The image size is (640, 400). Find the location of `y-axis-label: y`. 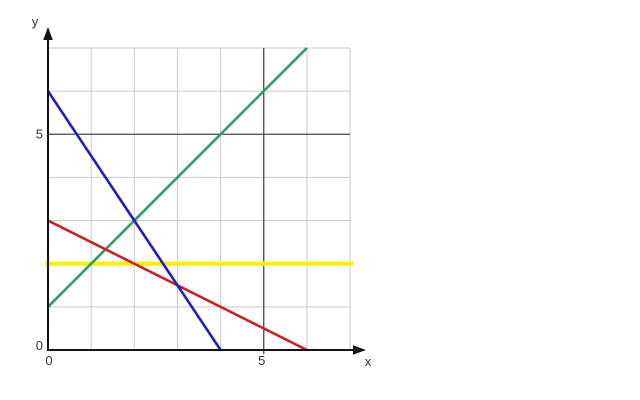

y-axis-label: y is located at coordinates (35, 21).